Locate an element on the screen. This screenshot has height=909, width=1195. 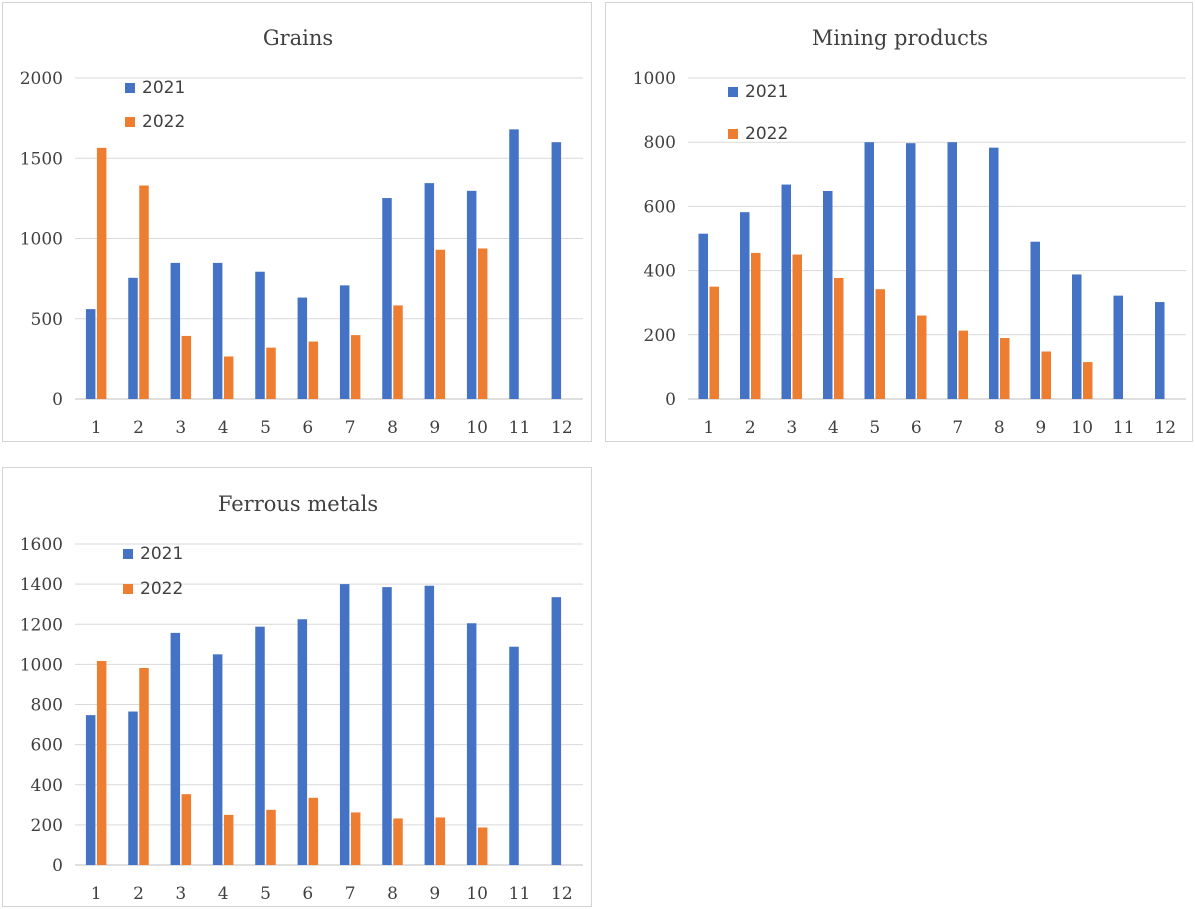
y-tick-label: 800 is located at coordinates (47, 706).